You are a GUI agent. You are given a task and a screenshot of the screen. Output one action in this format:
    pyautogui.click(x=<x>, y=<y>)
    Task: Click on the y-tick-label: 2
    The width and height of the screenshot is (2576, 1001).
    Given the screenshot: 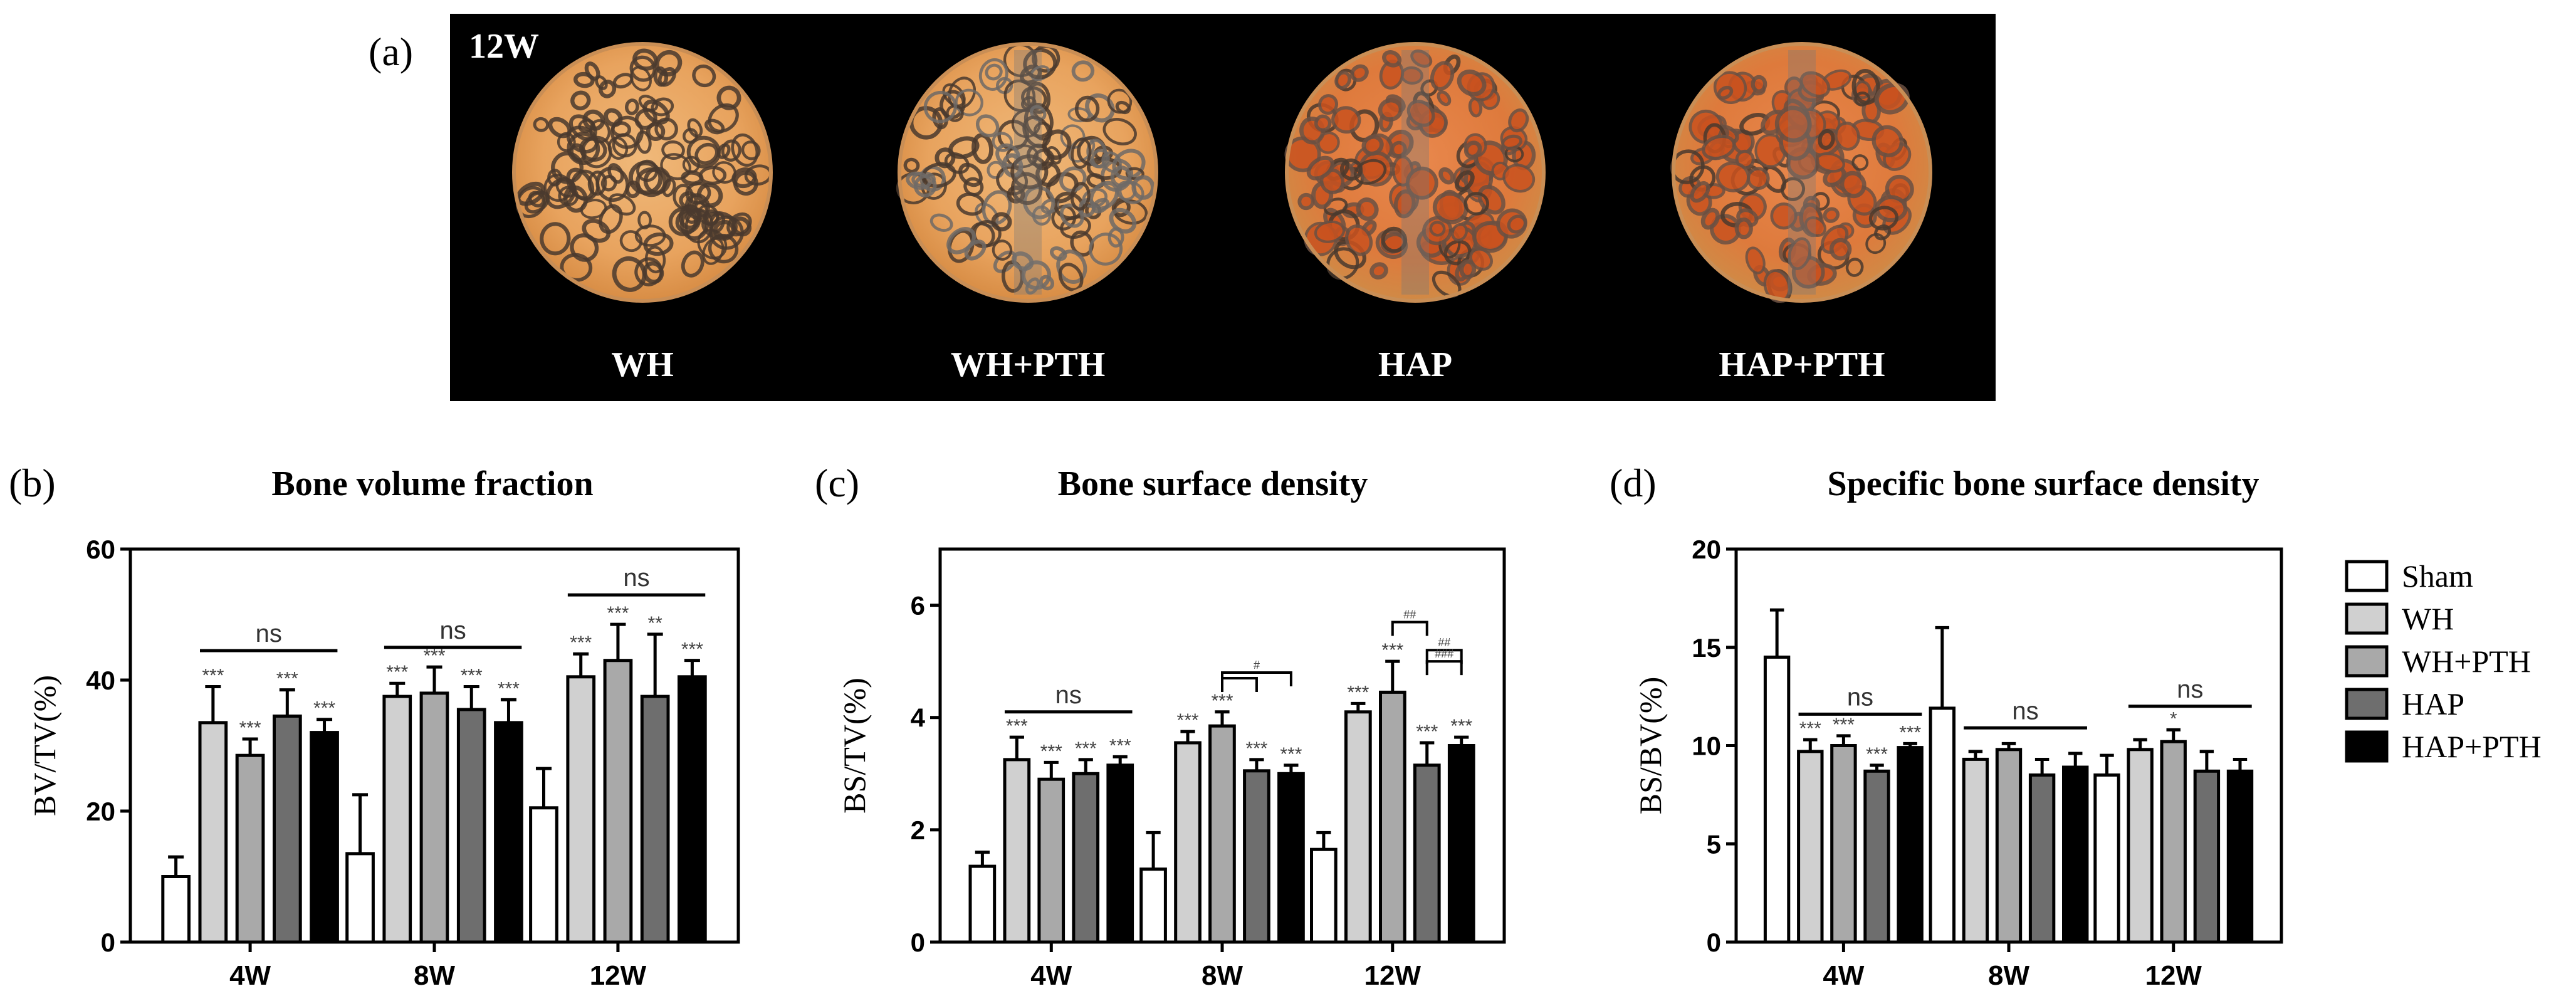 What is the action you would take?
    pyautogui.click(x=918, y=830)
    